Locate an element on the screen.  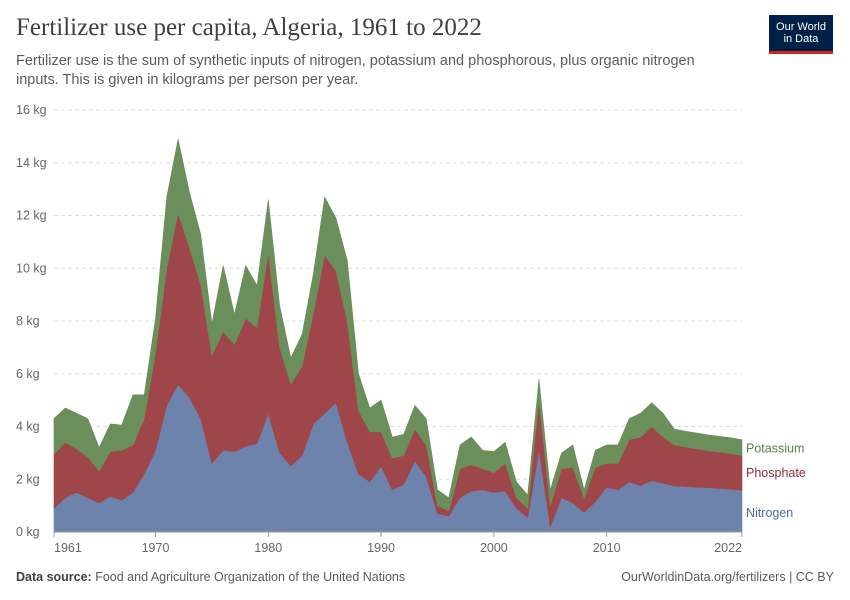
x-tick-label: 1980 is located at coordinates (268, 548).